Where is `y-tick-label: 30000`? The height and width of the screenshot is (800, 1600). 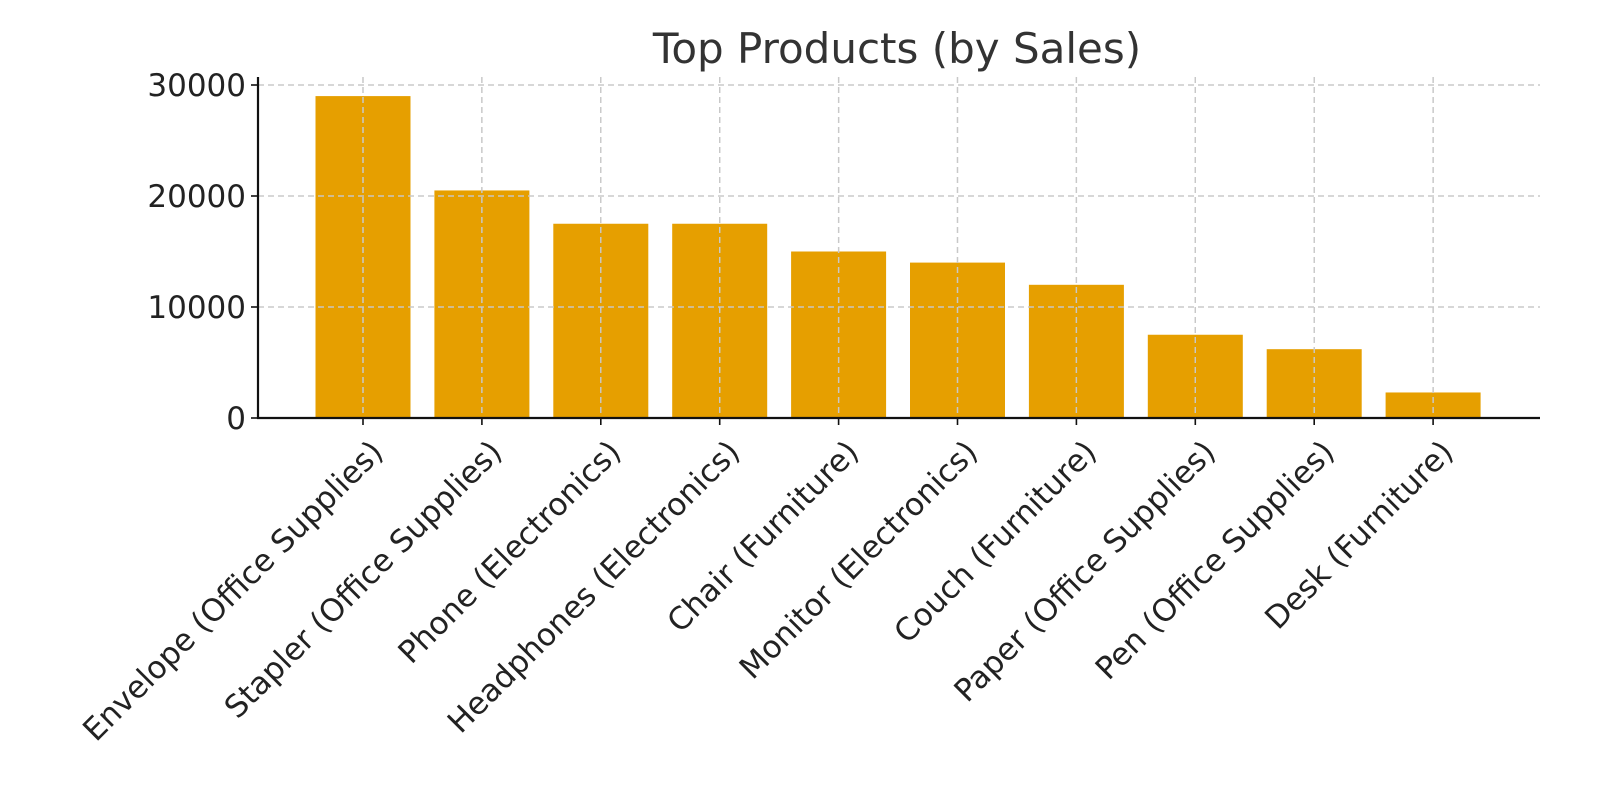
y-tick-label: 30000 is located at coordinates (196, 86).